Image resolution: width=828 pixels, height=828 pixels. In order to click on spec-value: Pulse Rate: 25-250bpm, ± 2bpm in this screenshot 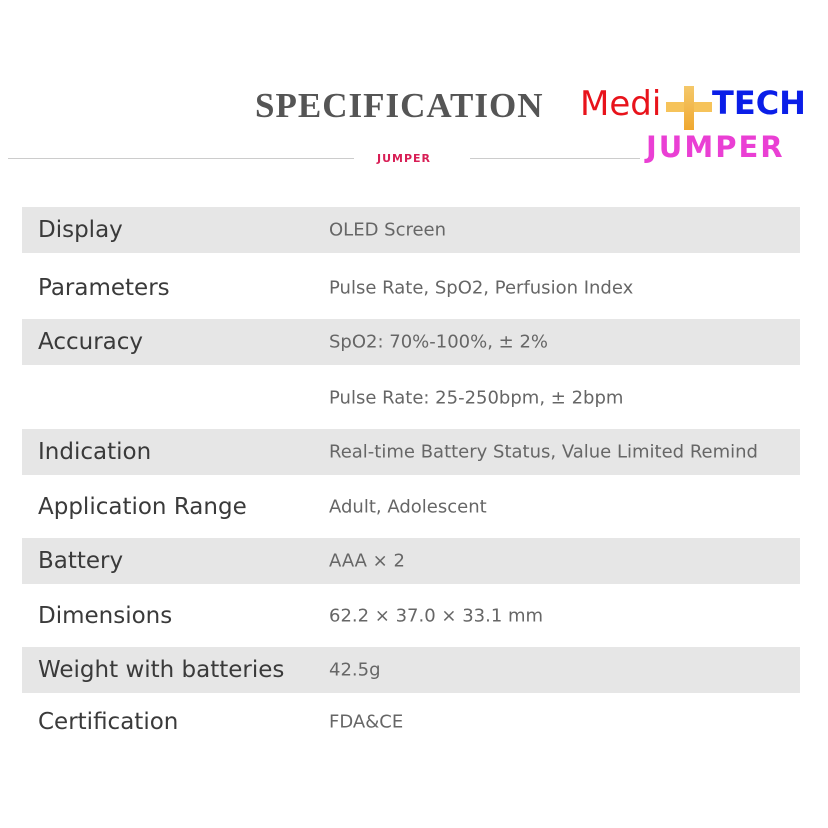, I will do `click(476, 398)`.